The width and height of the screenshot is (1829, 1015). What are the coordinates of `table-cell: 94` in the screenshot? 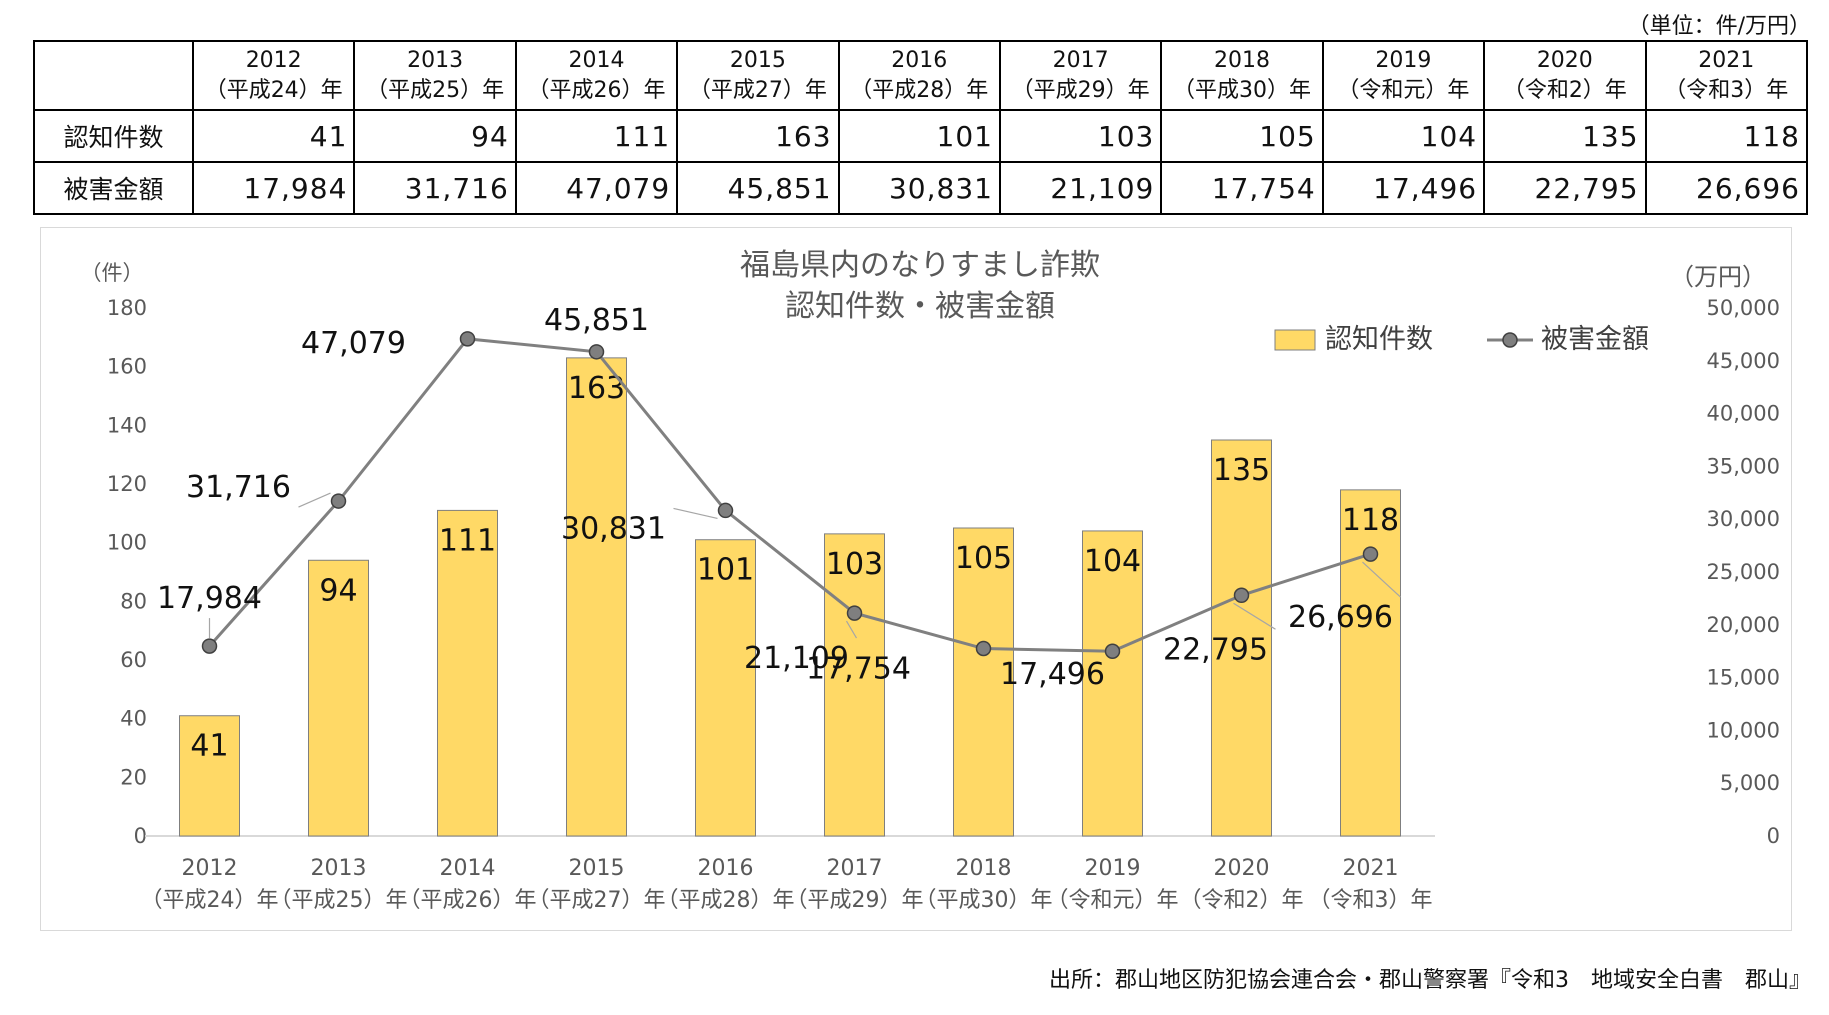 It's located at (435, 136).